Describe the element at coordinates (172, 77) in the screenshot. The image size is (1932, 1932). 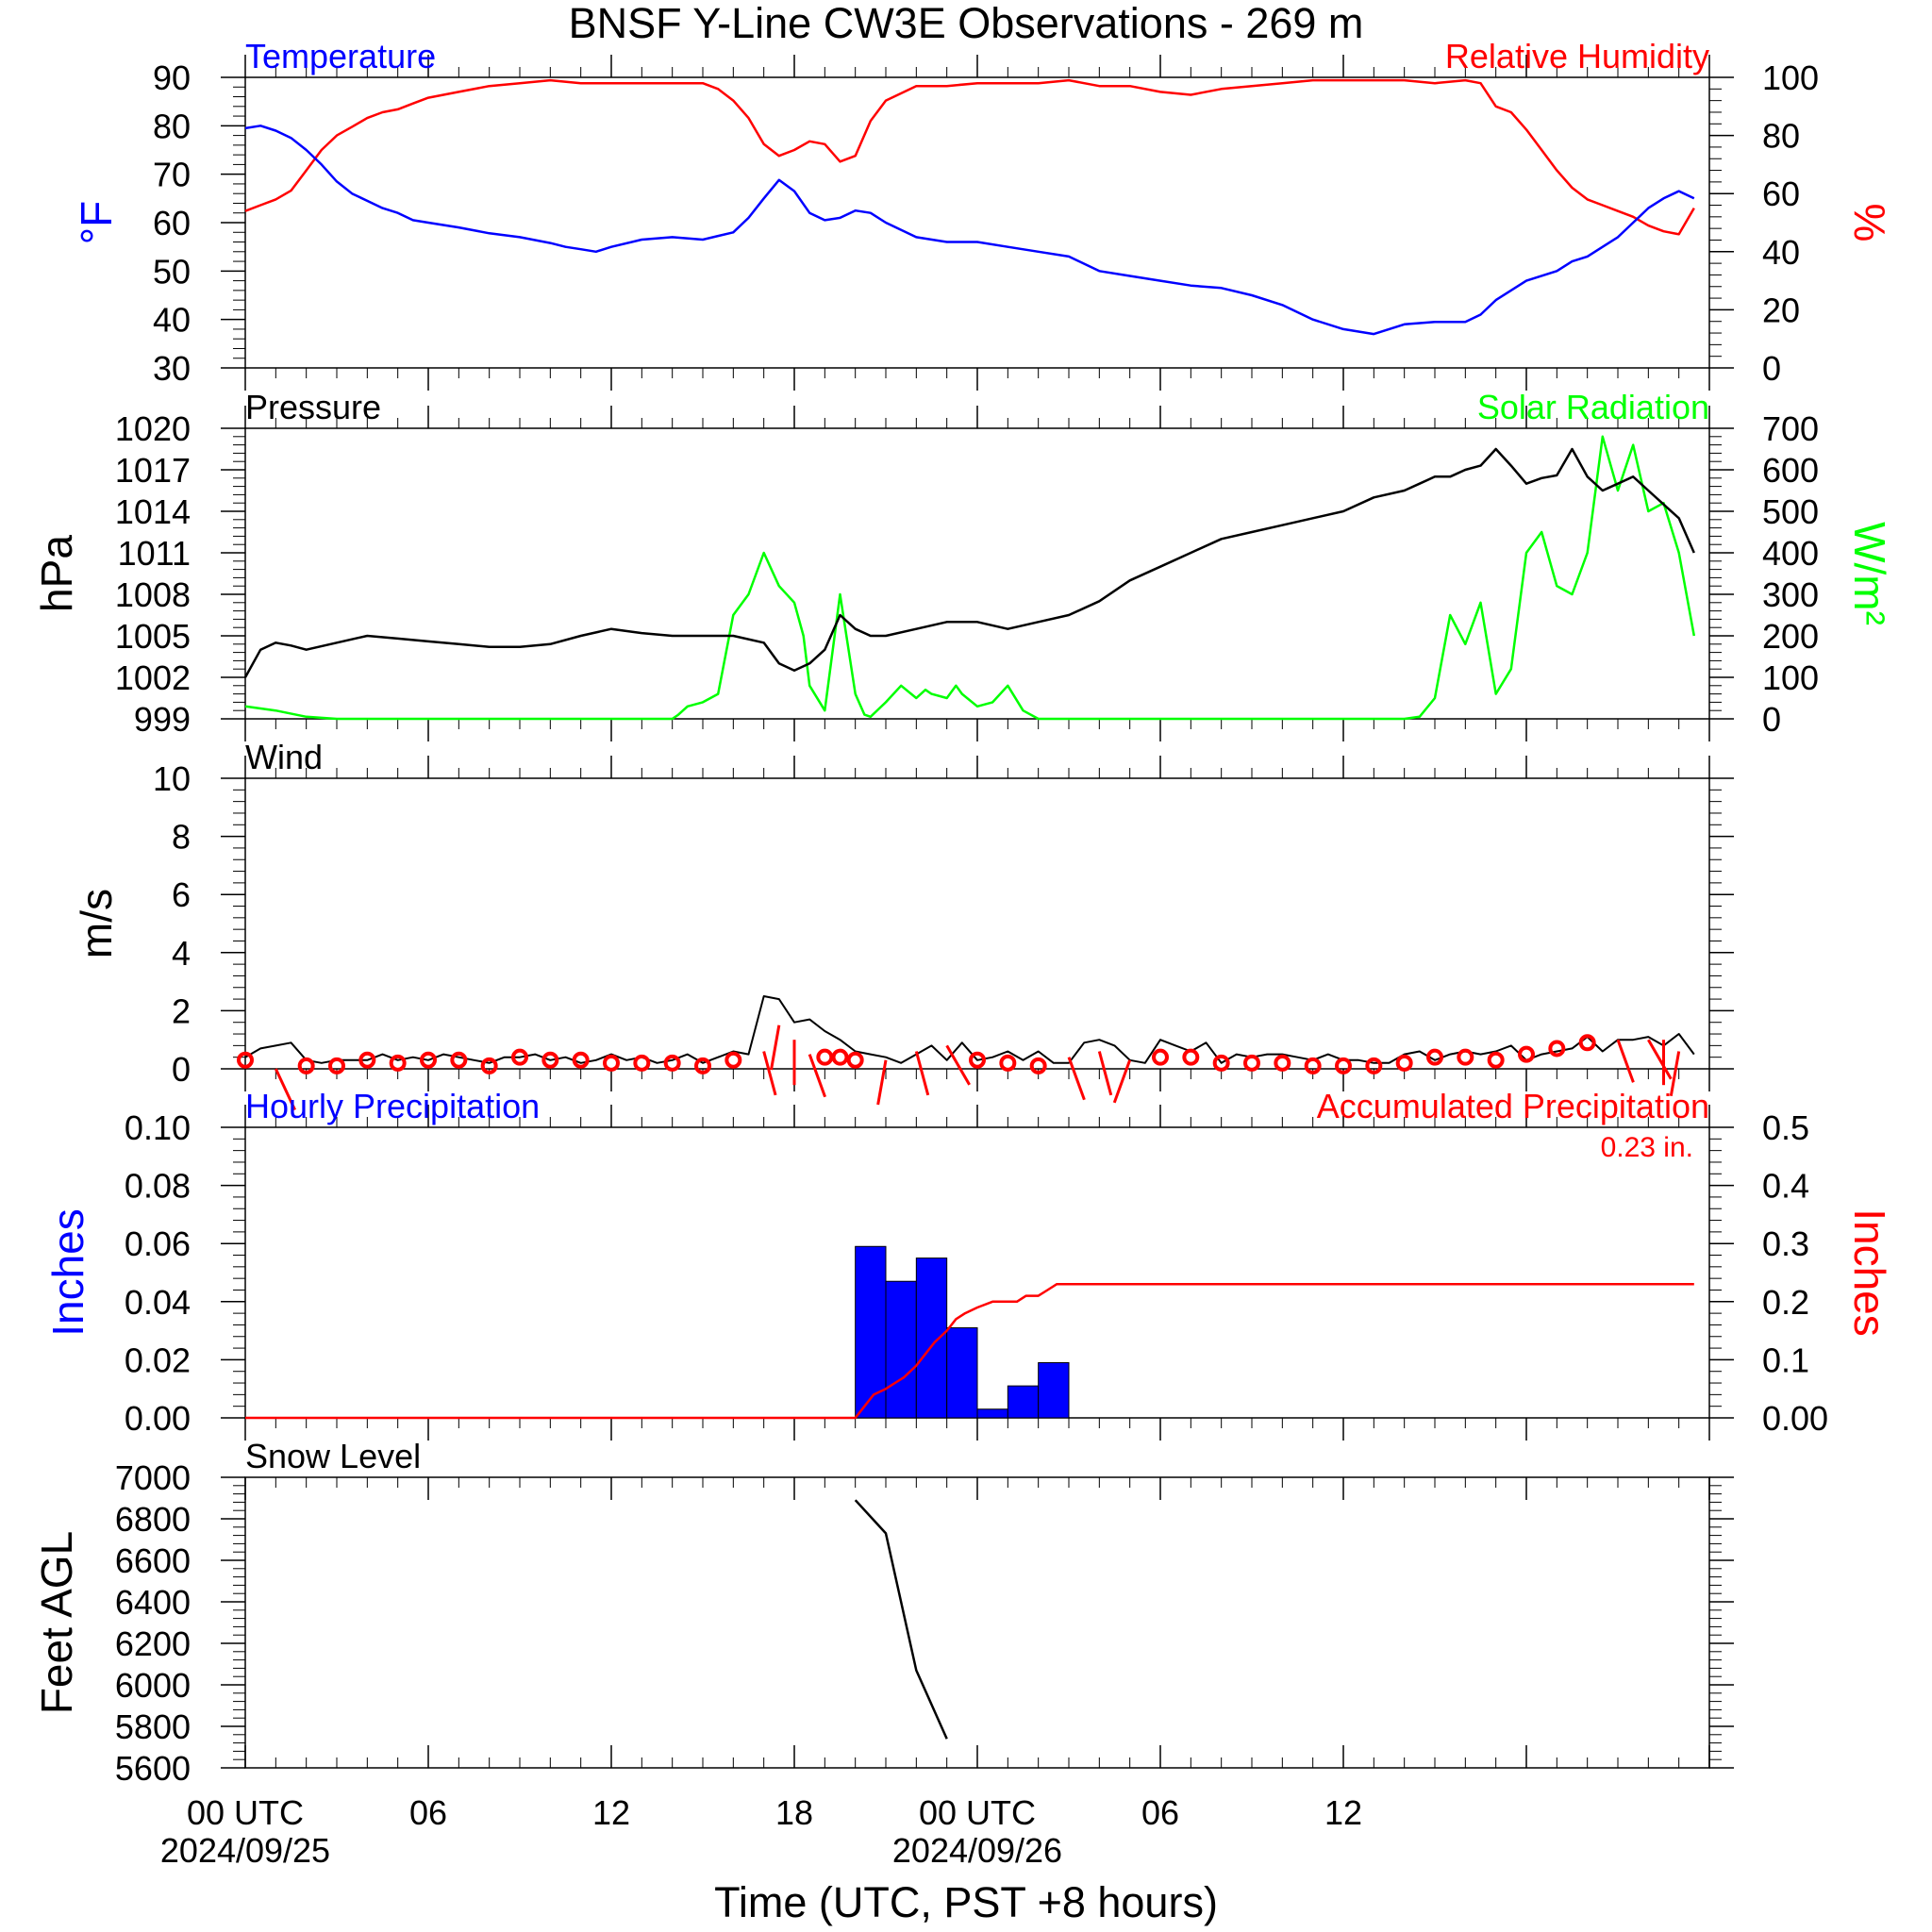
I see `left-tick-label: 90` at that location.